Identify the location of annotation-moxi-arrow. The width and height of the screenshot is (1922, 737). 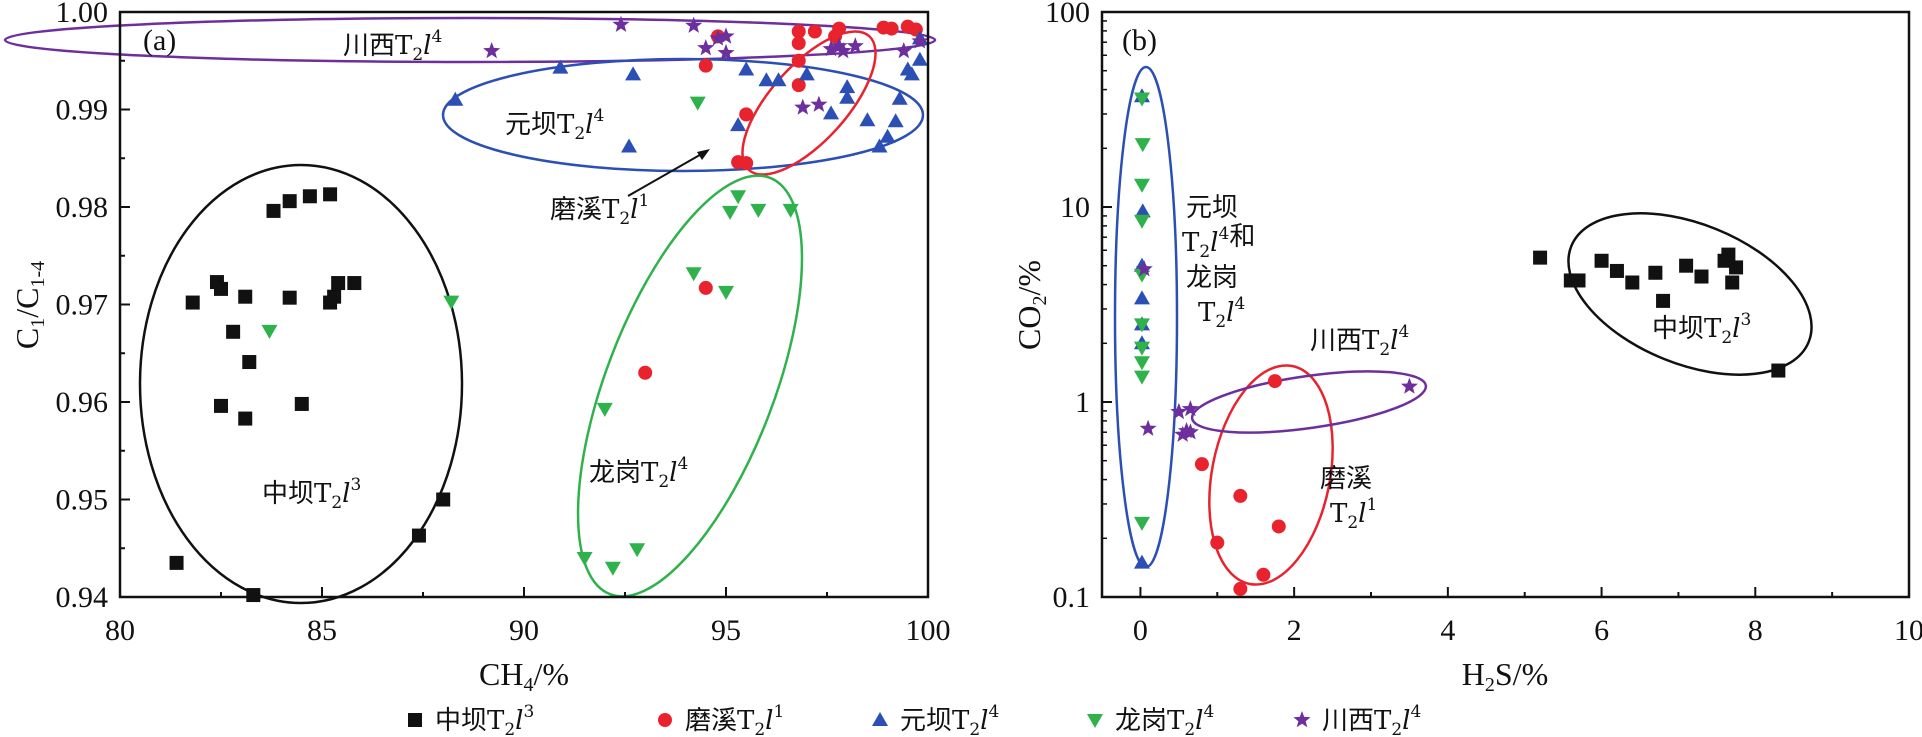
(666, 174).